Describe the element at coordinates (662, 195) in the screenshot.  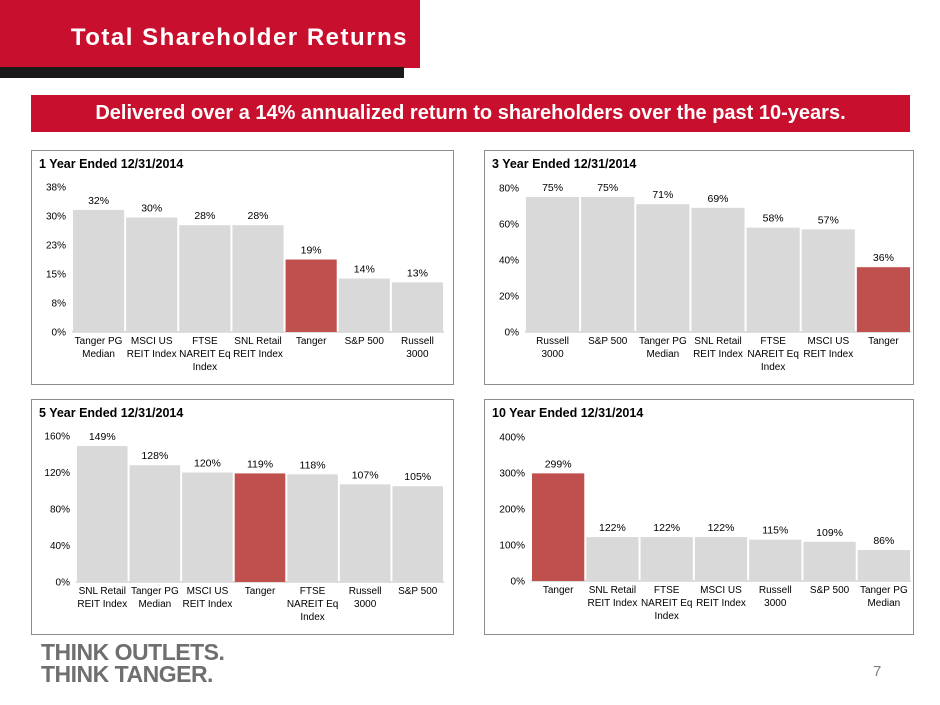
I see `data-label: 71%` at that location.